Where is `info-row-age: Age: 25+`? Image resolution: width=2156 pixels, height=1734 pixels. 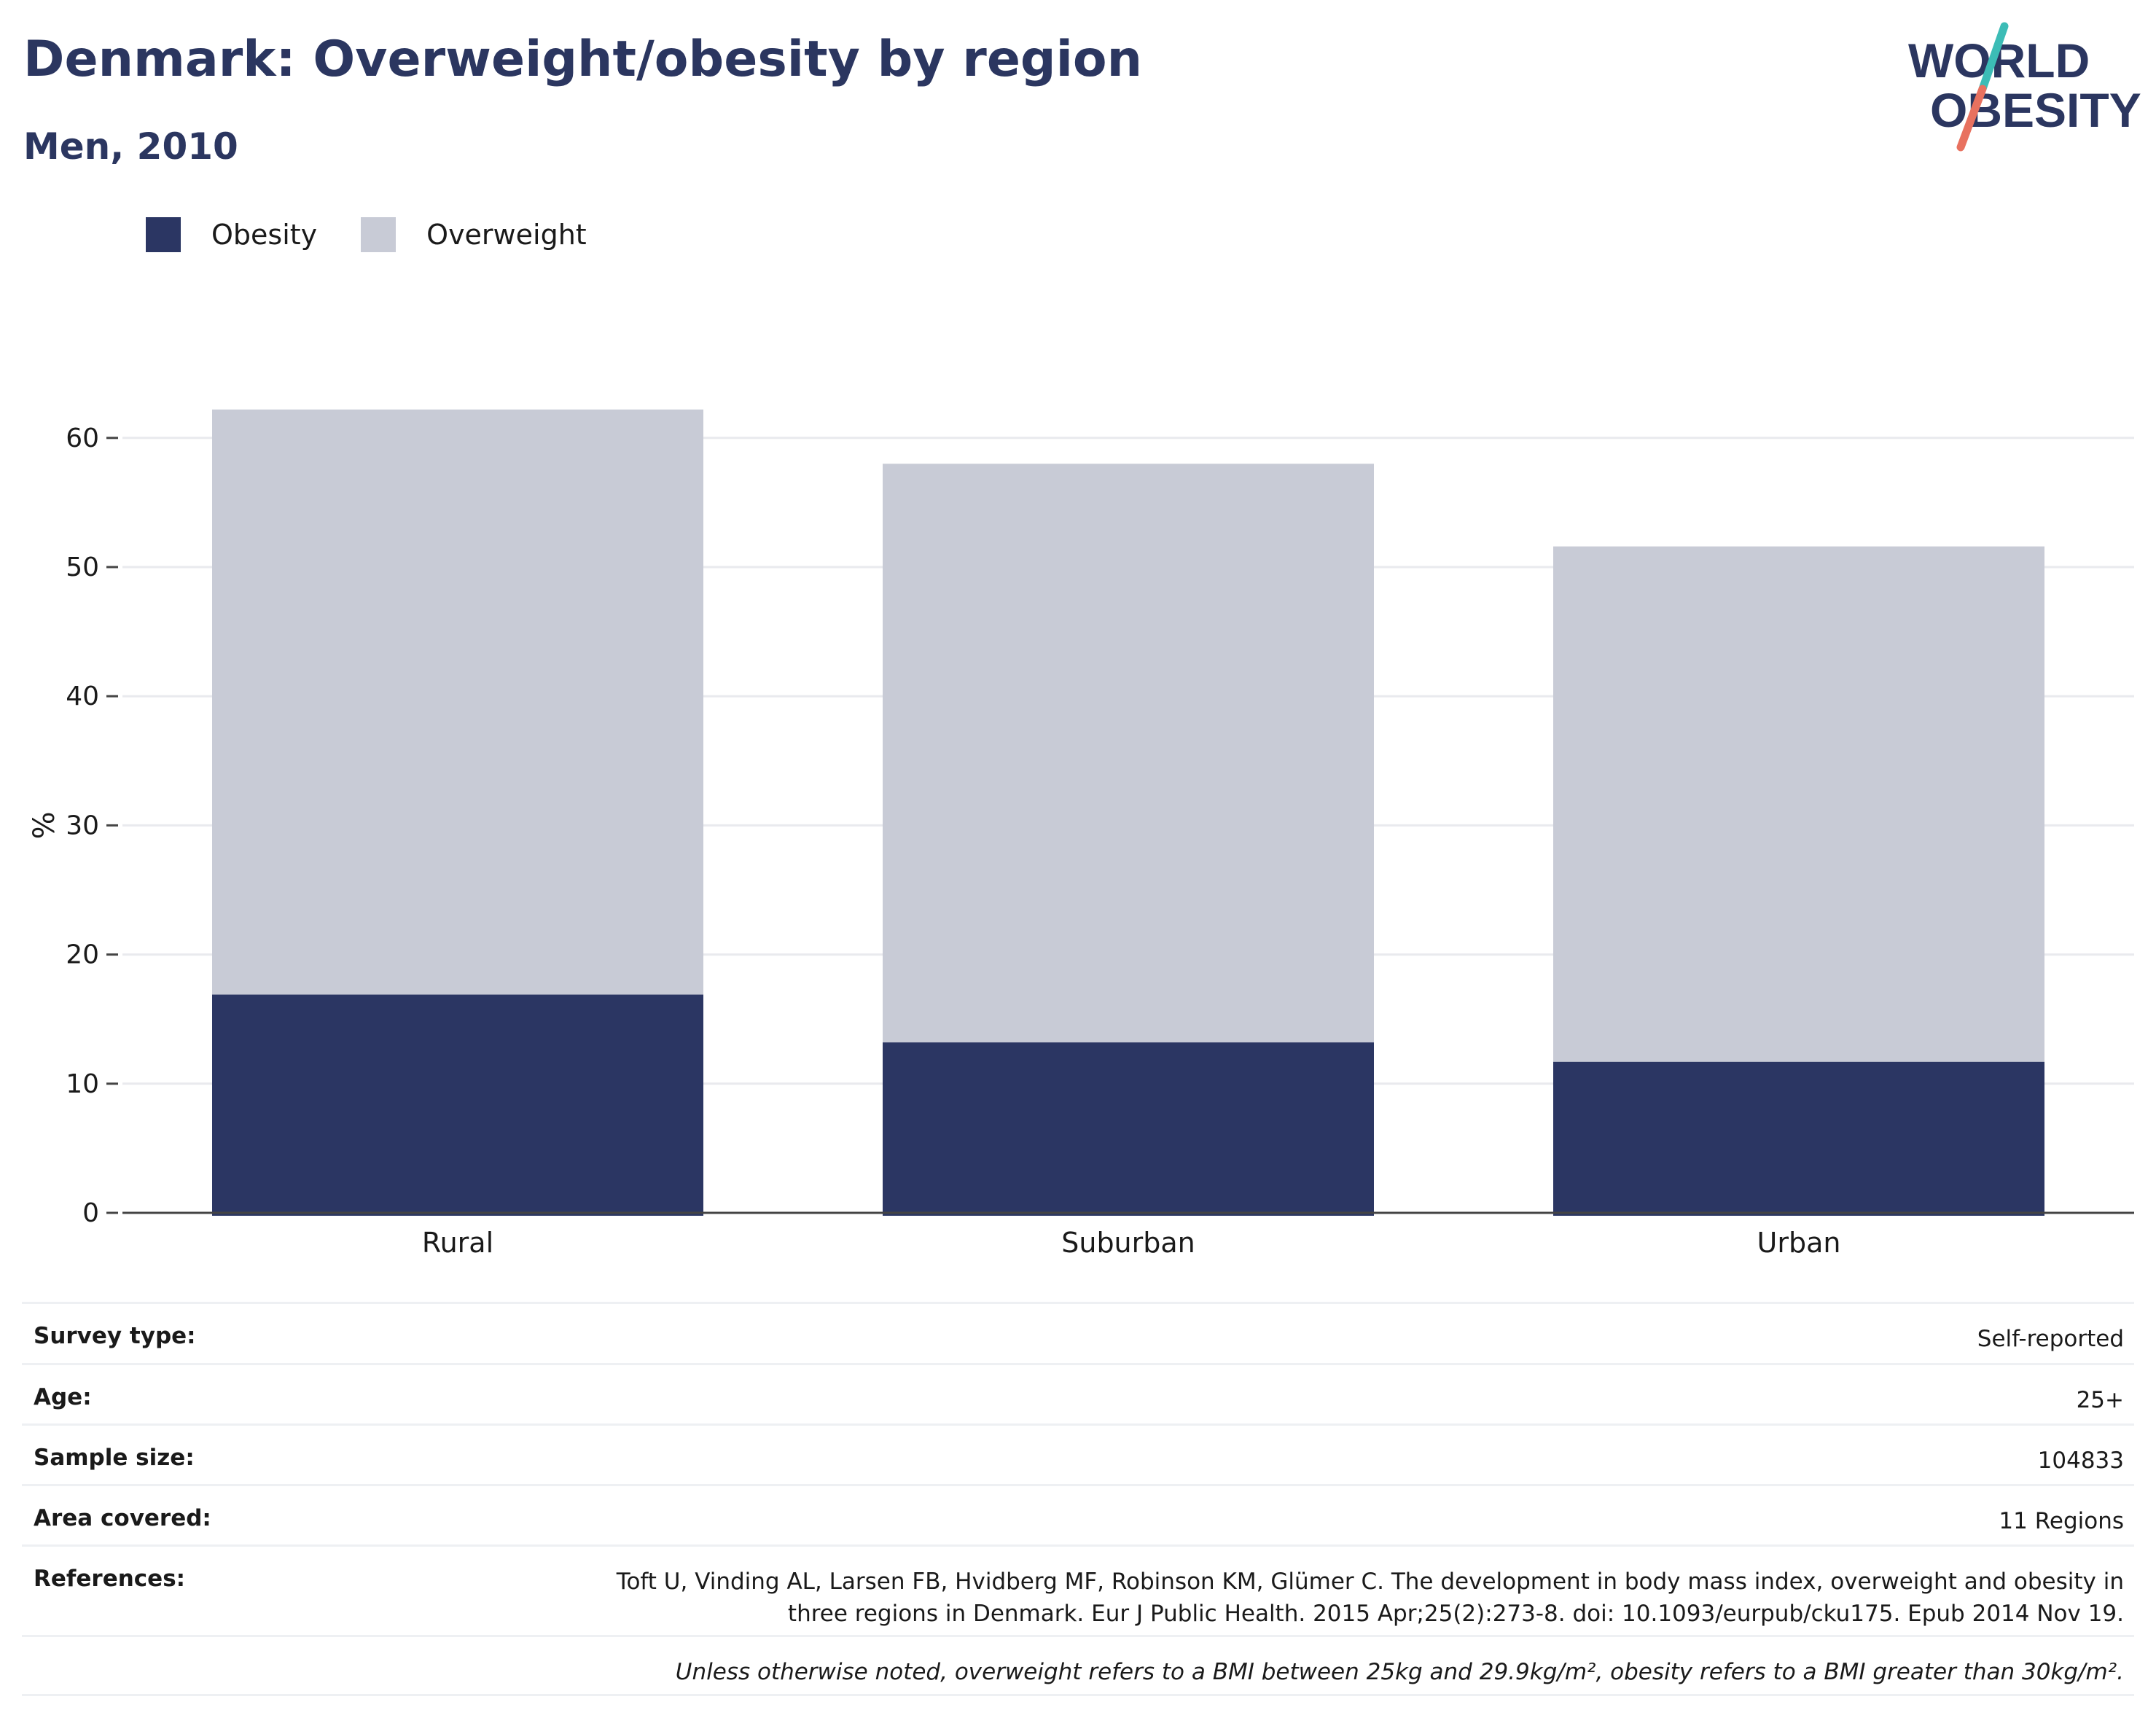
info-row-age: Age: 25+ is located at coordinates (1078, 1393).